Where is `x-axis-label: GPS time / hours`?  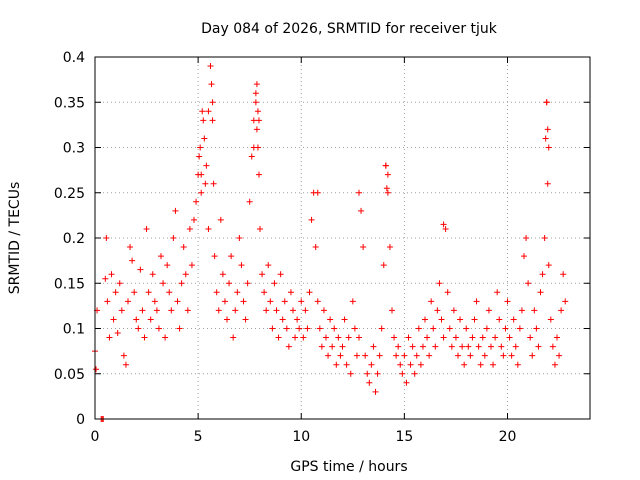
x-axis-label: GPS time / hours is located at coordinates (348, 467).